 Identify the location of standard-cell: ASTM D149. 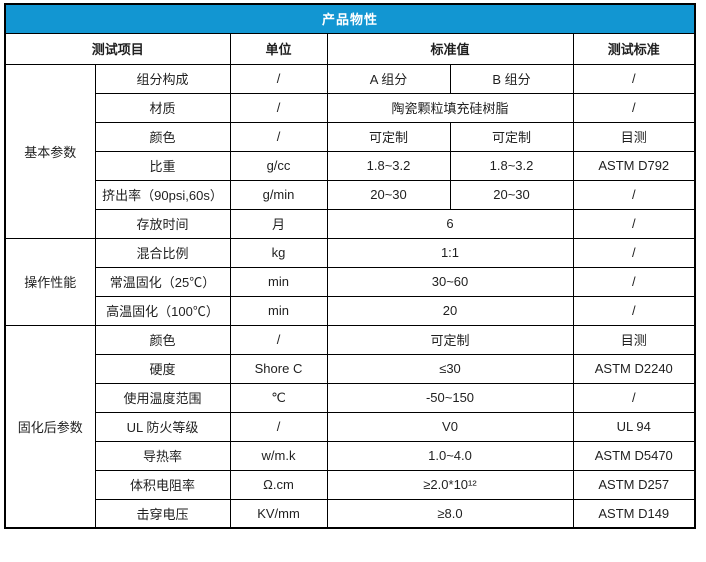
(634, 513).